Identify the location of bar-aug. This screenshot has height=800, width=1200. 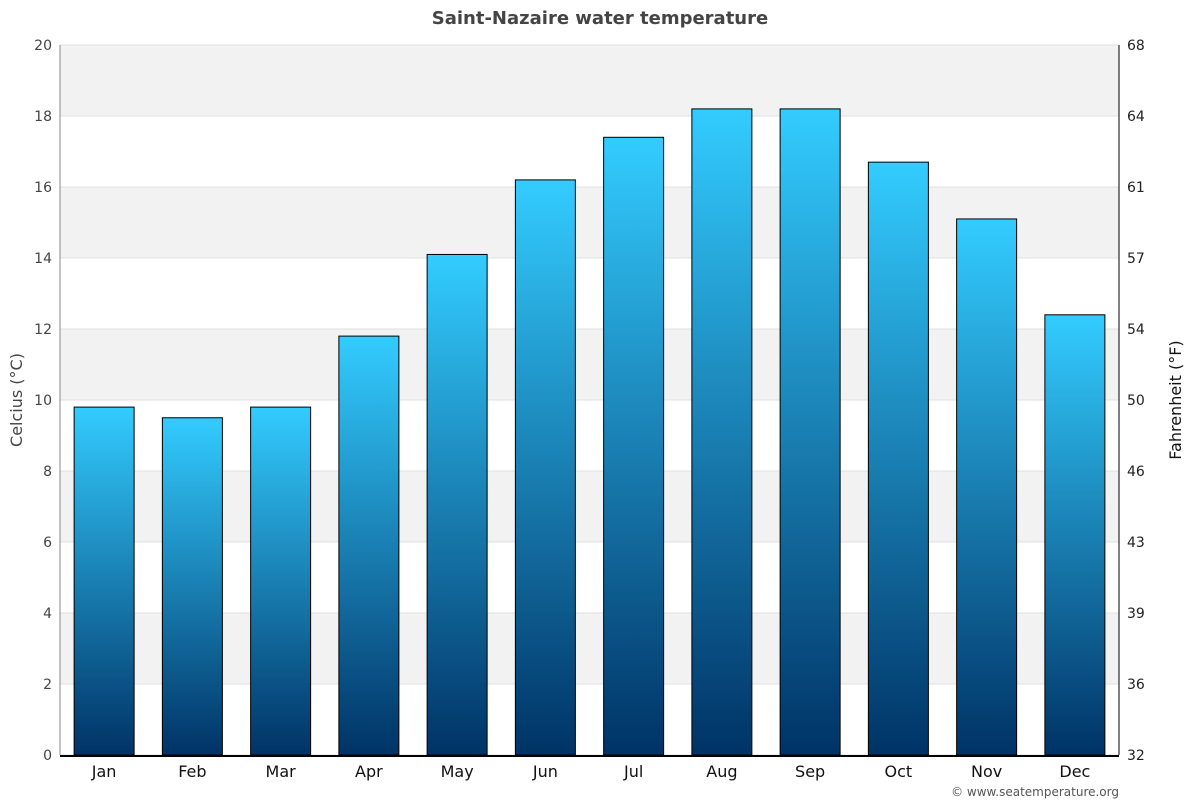
(722, 432).